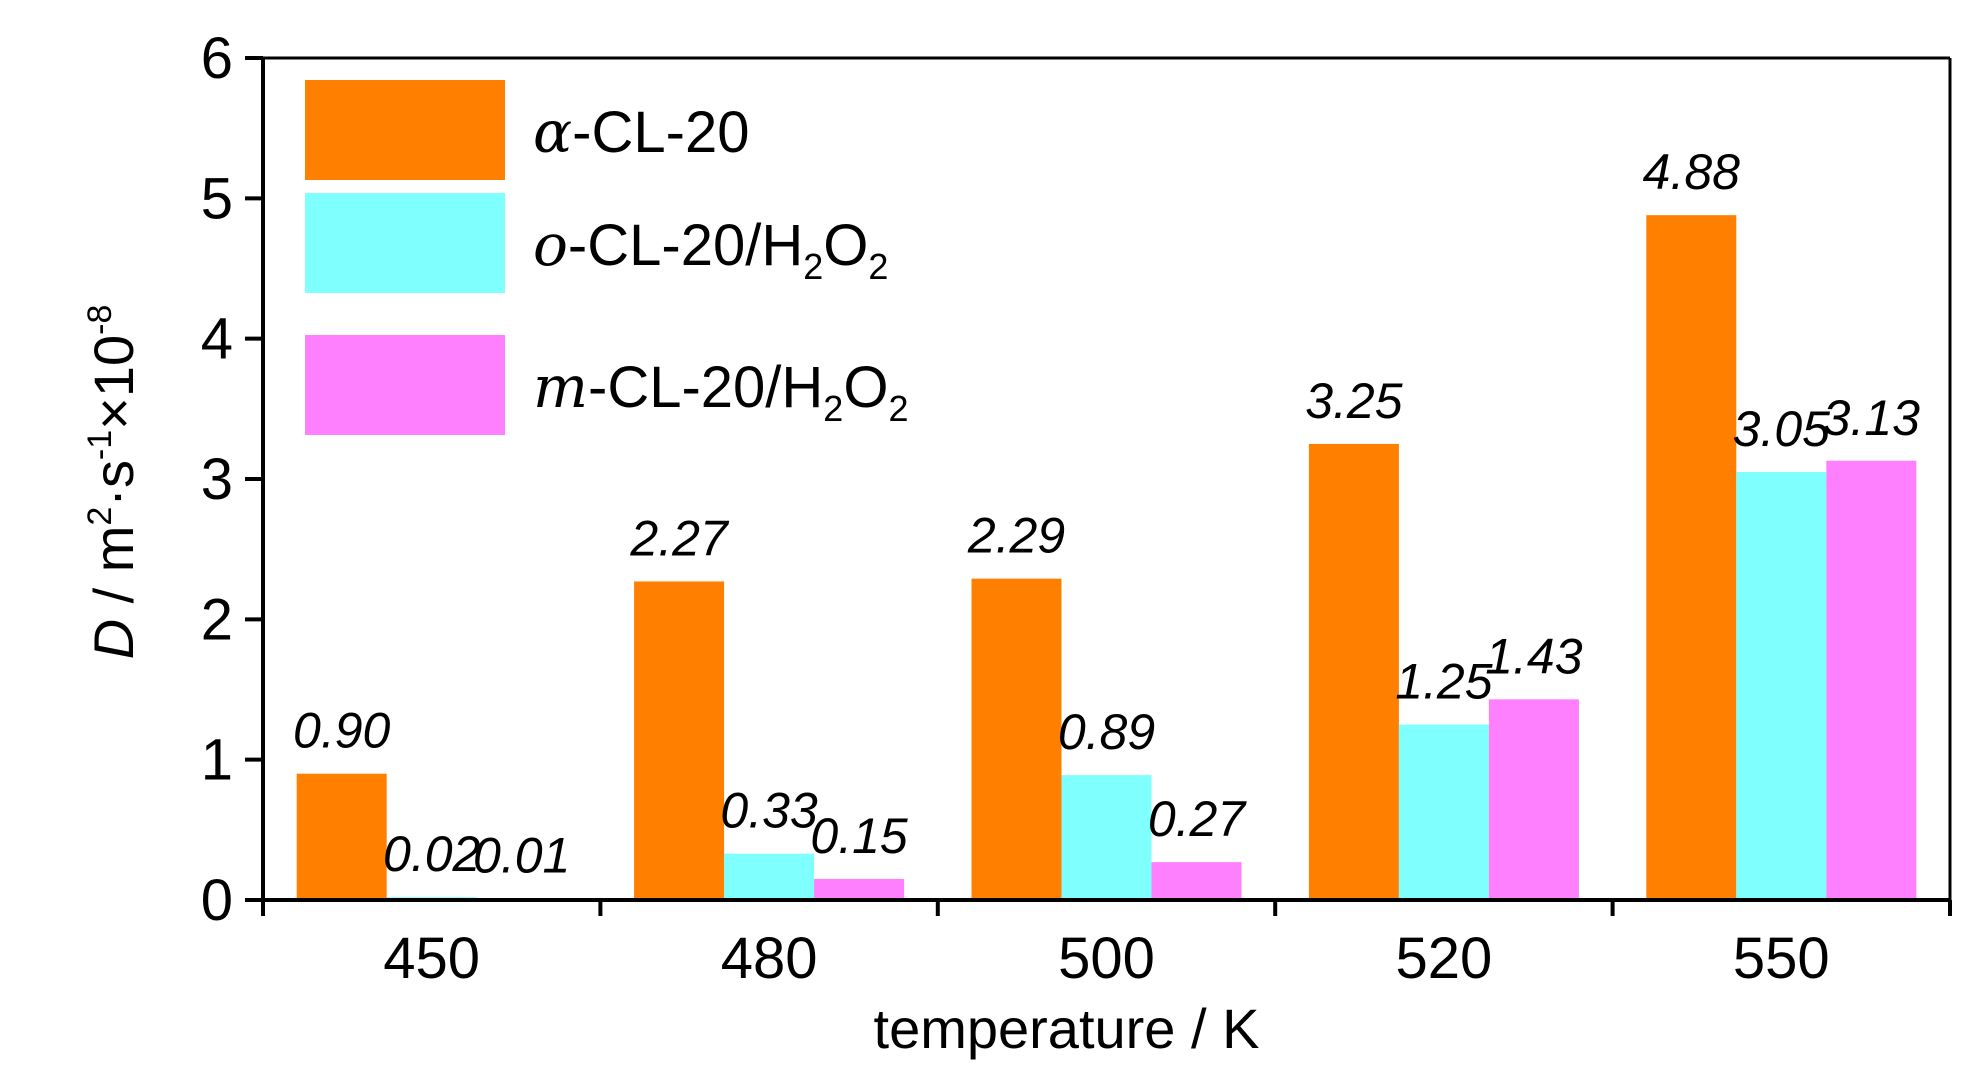 The width and height of the screenshot is (1984, 1068). I want to click on data-label: 0.89, so click(1106, 732).